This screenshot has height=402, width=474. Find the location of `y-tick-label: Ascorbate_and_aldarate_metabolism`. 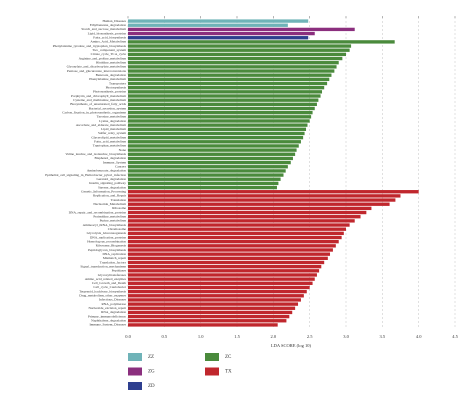

y-tick-label: Ascorbate_and_aldarate_metabolism is located at coordinates (101, 125).